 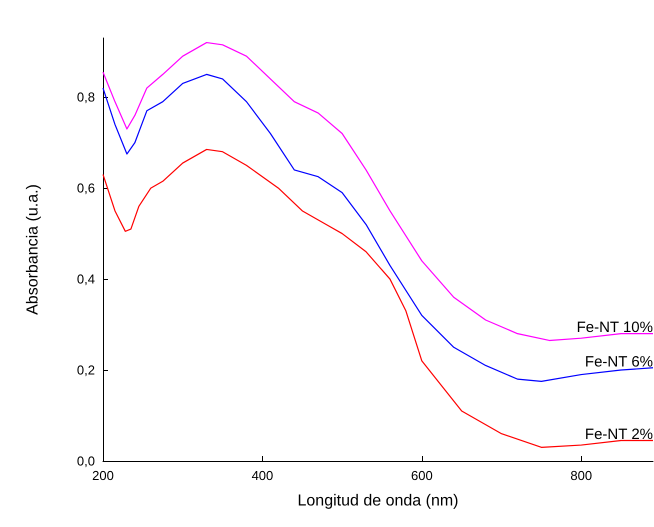 What do you see at coordinates (614, 327) in the screenshot?
I see `series-label: Fe-NT 10%` at bounding box center [614, 327].